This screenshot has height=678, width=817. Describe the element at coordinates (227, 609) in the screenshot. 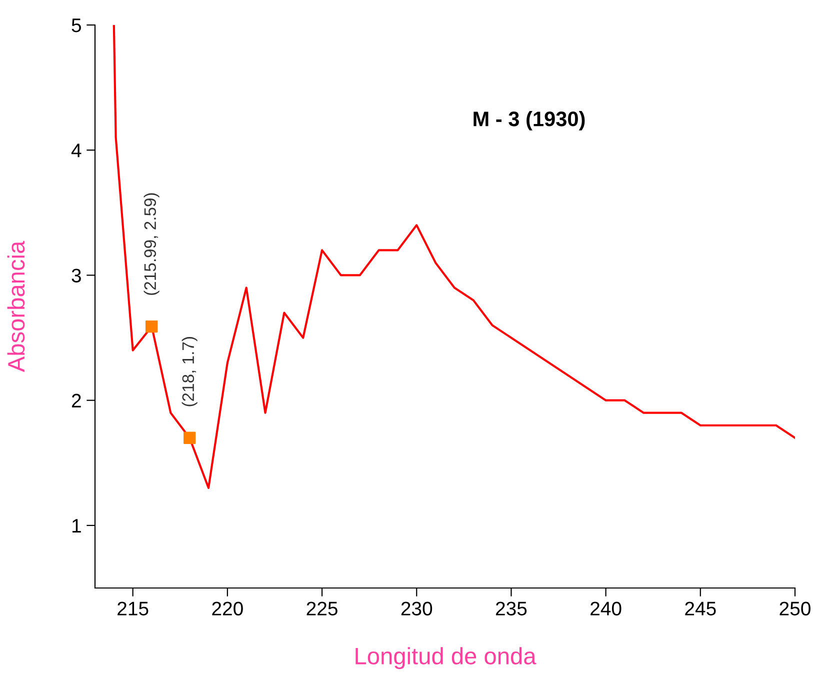

I see `x-tick-label: 220` at that location.